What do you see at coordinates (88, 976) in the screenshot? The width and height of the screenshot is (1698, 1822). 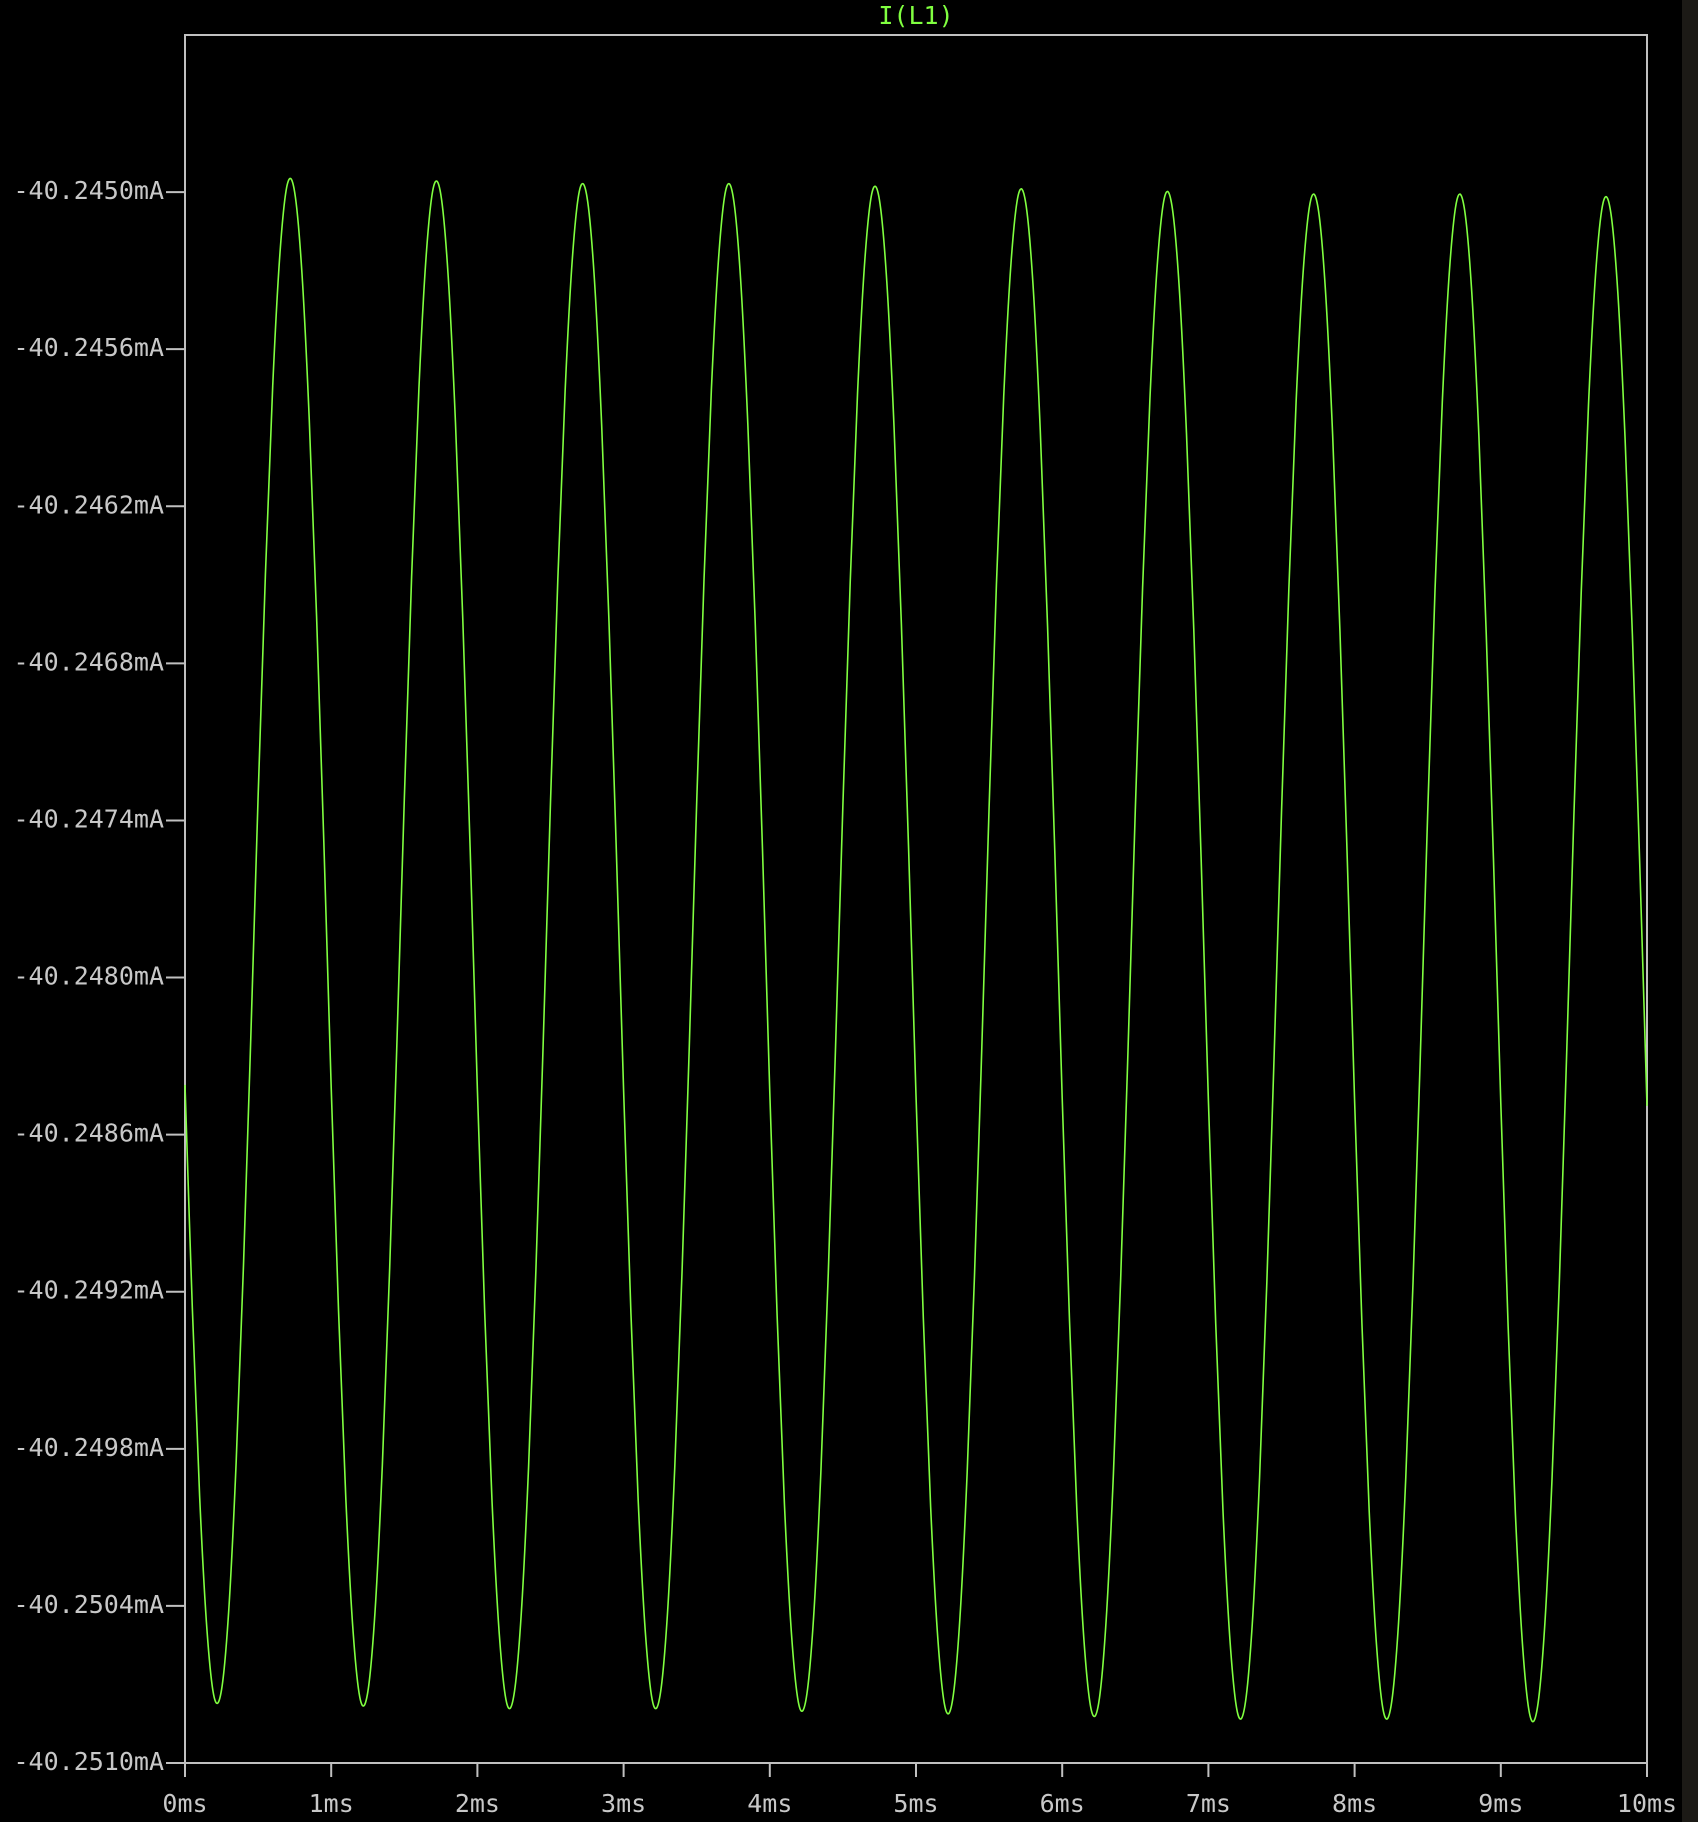 I see `y-tick-label: -40.2480mA` at bounding box center [88, 976].